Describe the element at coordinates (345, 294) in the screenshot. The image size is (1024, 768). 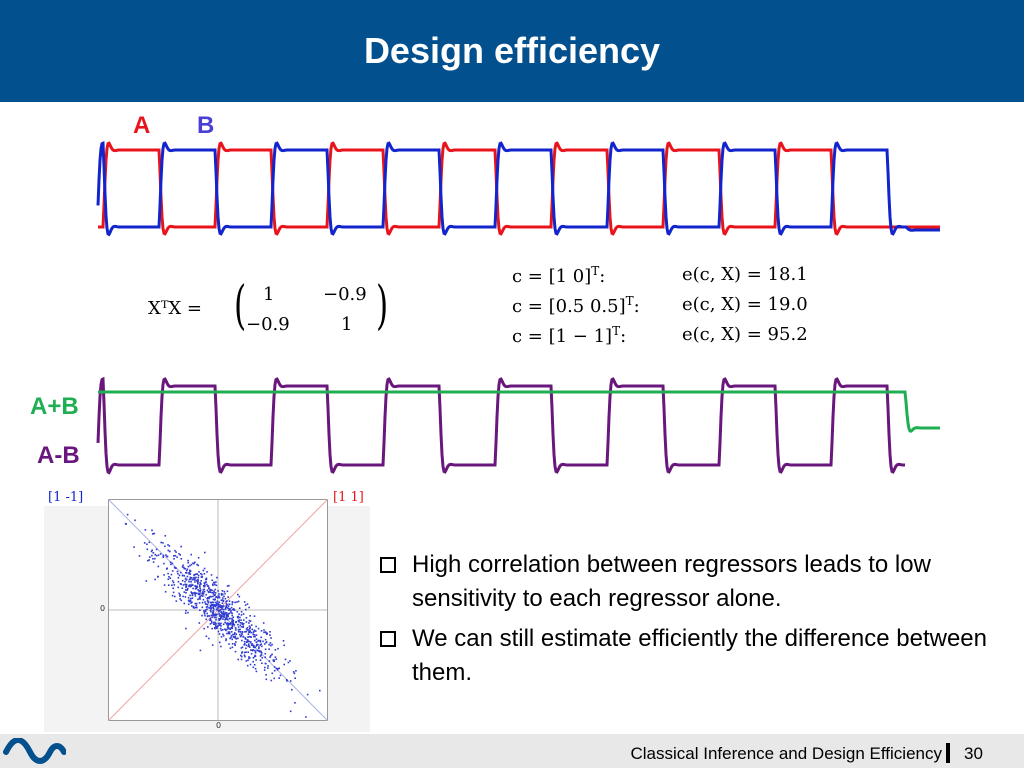
I see `matrix-r1c2: −0.9` at that location.